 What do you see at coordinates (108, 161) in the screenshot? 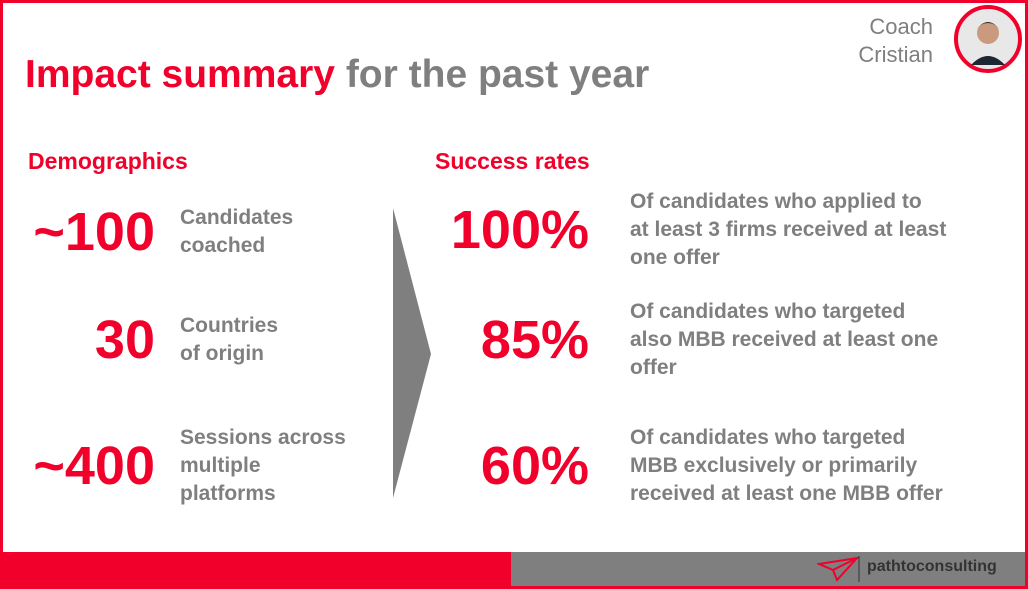
I see `section-heading: Demographics` at bounding box center [108, 161].